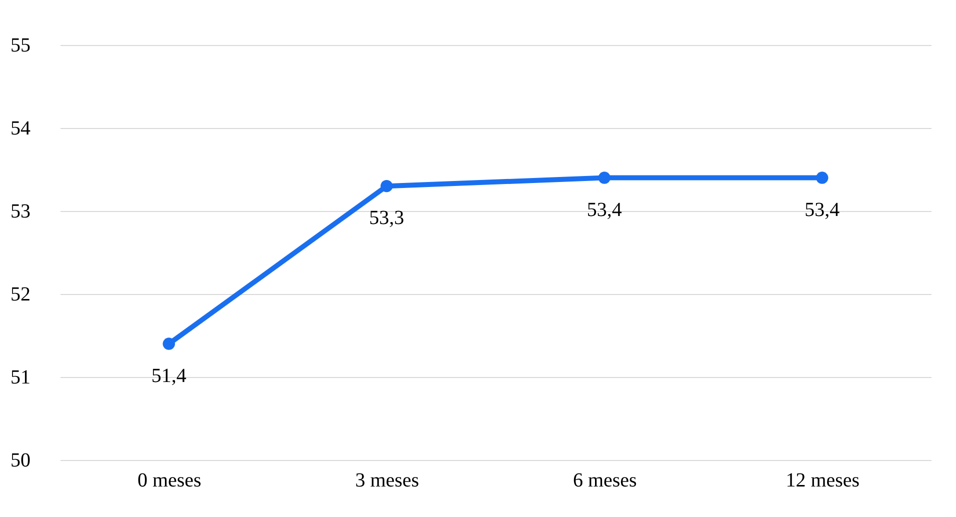 This screenshot has height=517, width=956. I want to click on x-tick-label: 6 meses, so click(605, 481).